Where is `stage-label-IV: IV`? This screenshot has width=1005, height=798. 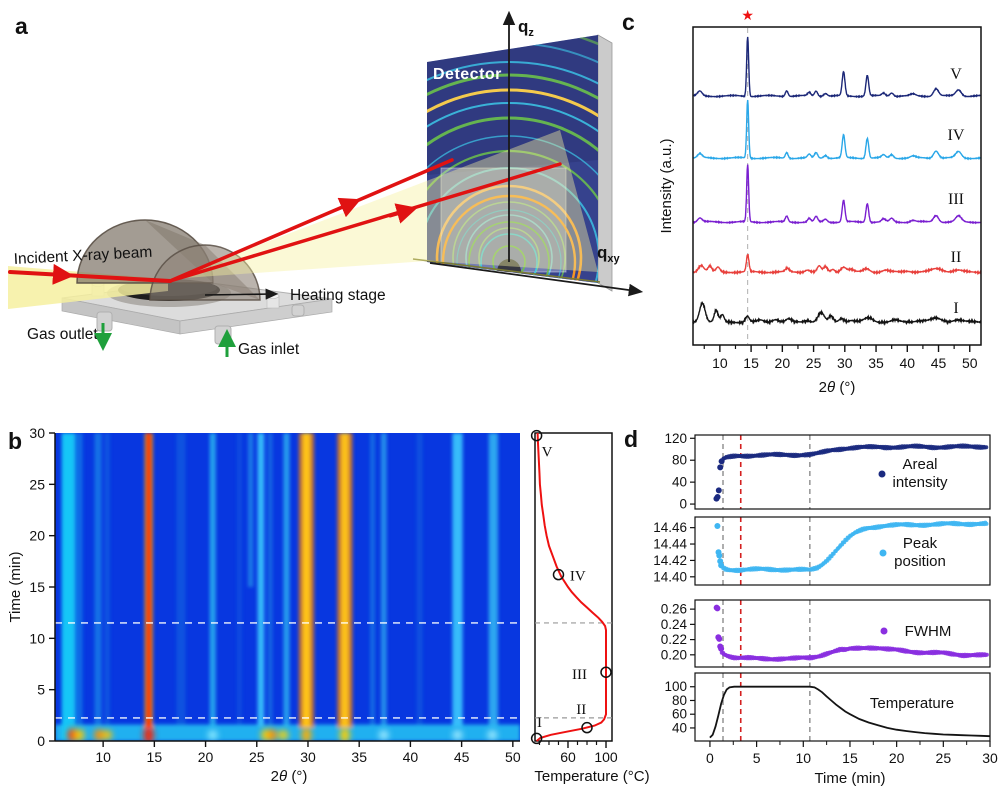 stage-label-IV: IV is located at coordinates (578, 577).